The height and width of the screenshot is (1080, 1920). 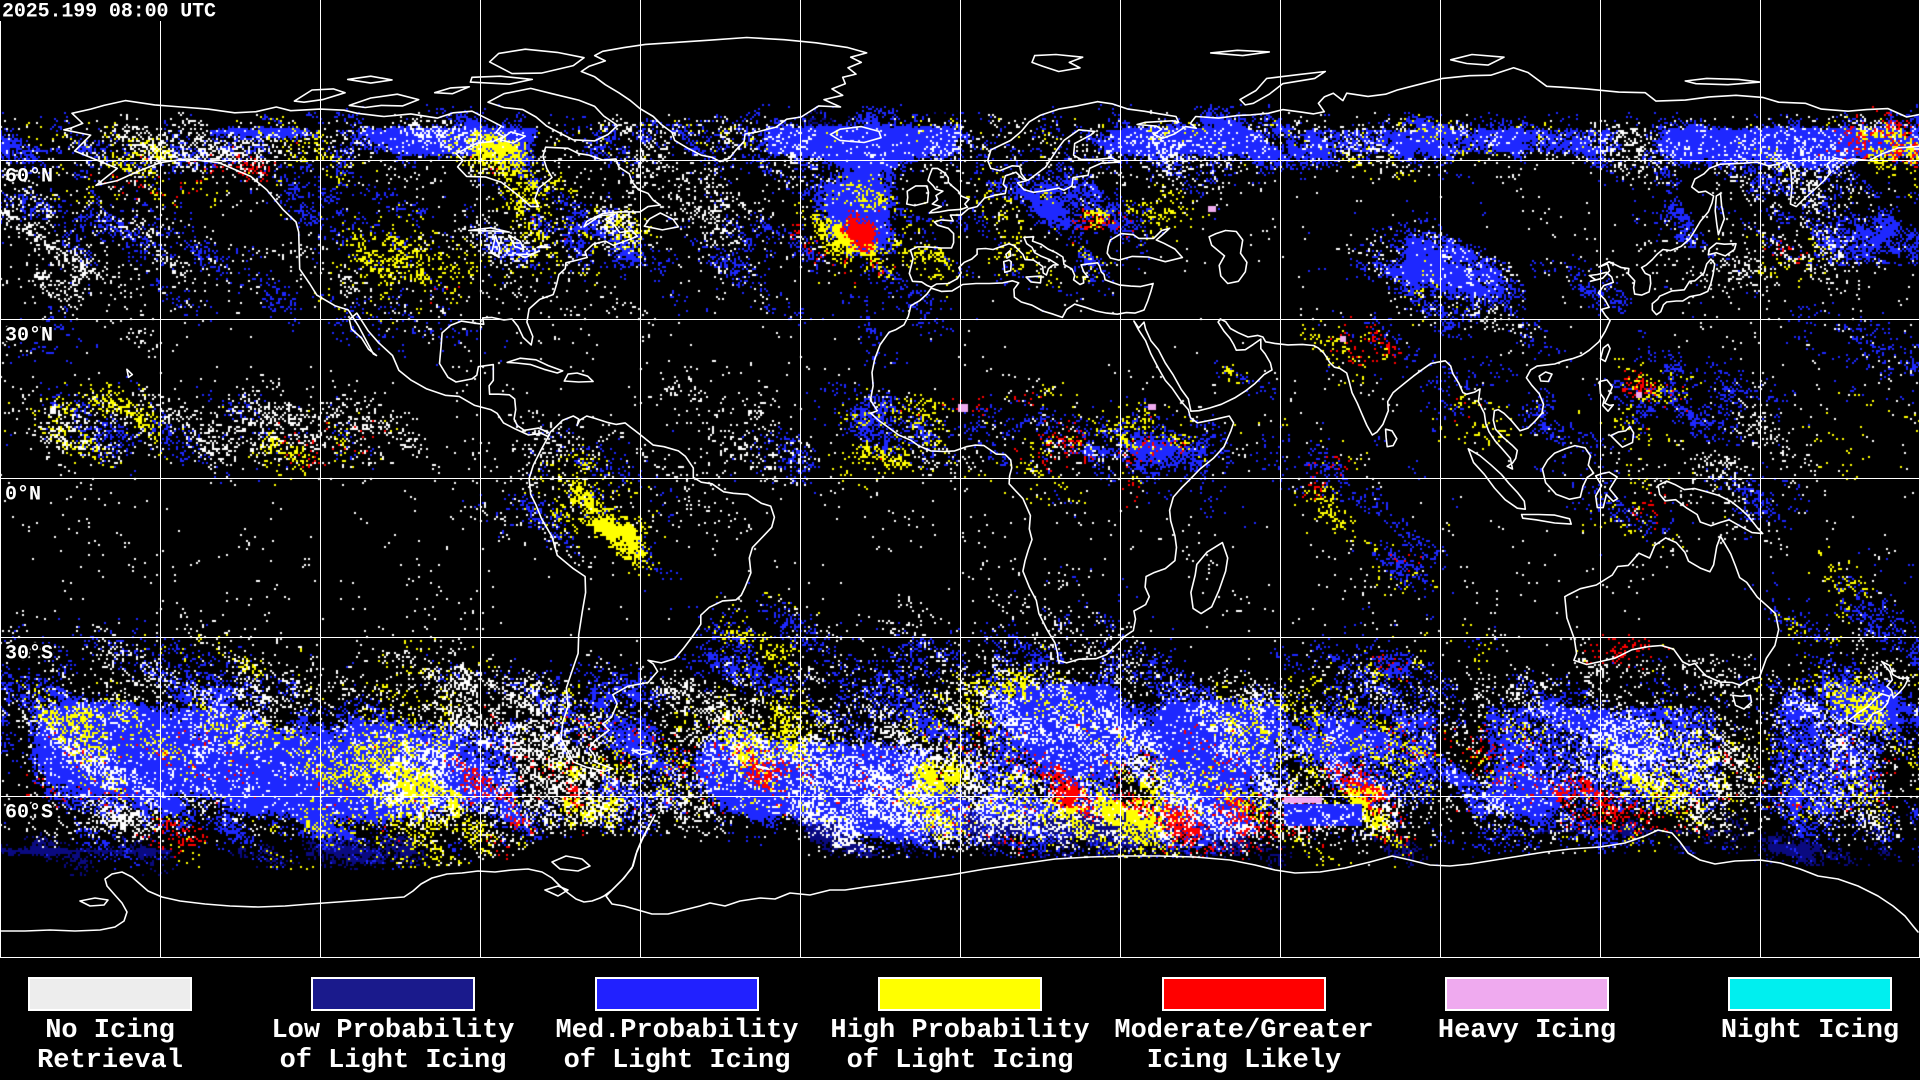 I want to click on svg-text: Low Probability, so click(x=392, y=1031).